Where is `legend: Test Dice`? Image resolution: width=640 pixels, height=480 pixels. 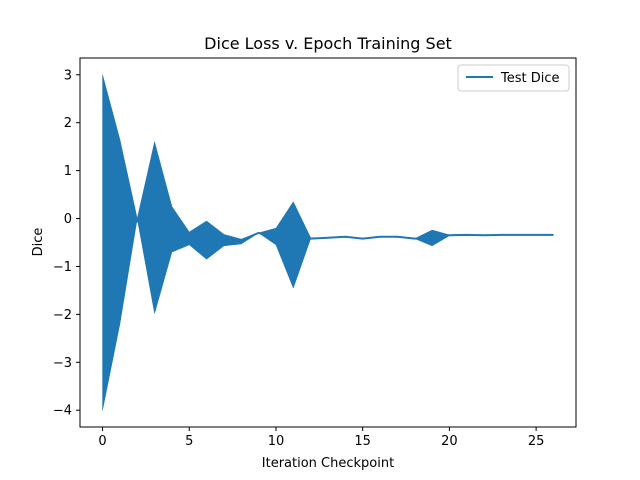 legend: Test Dice is located at coordinates (513, 78).